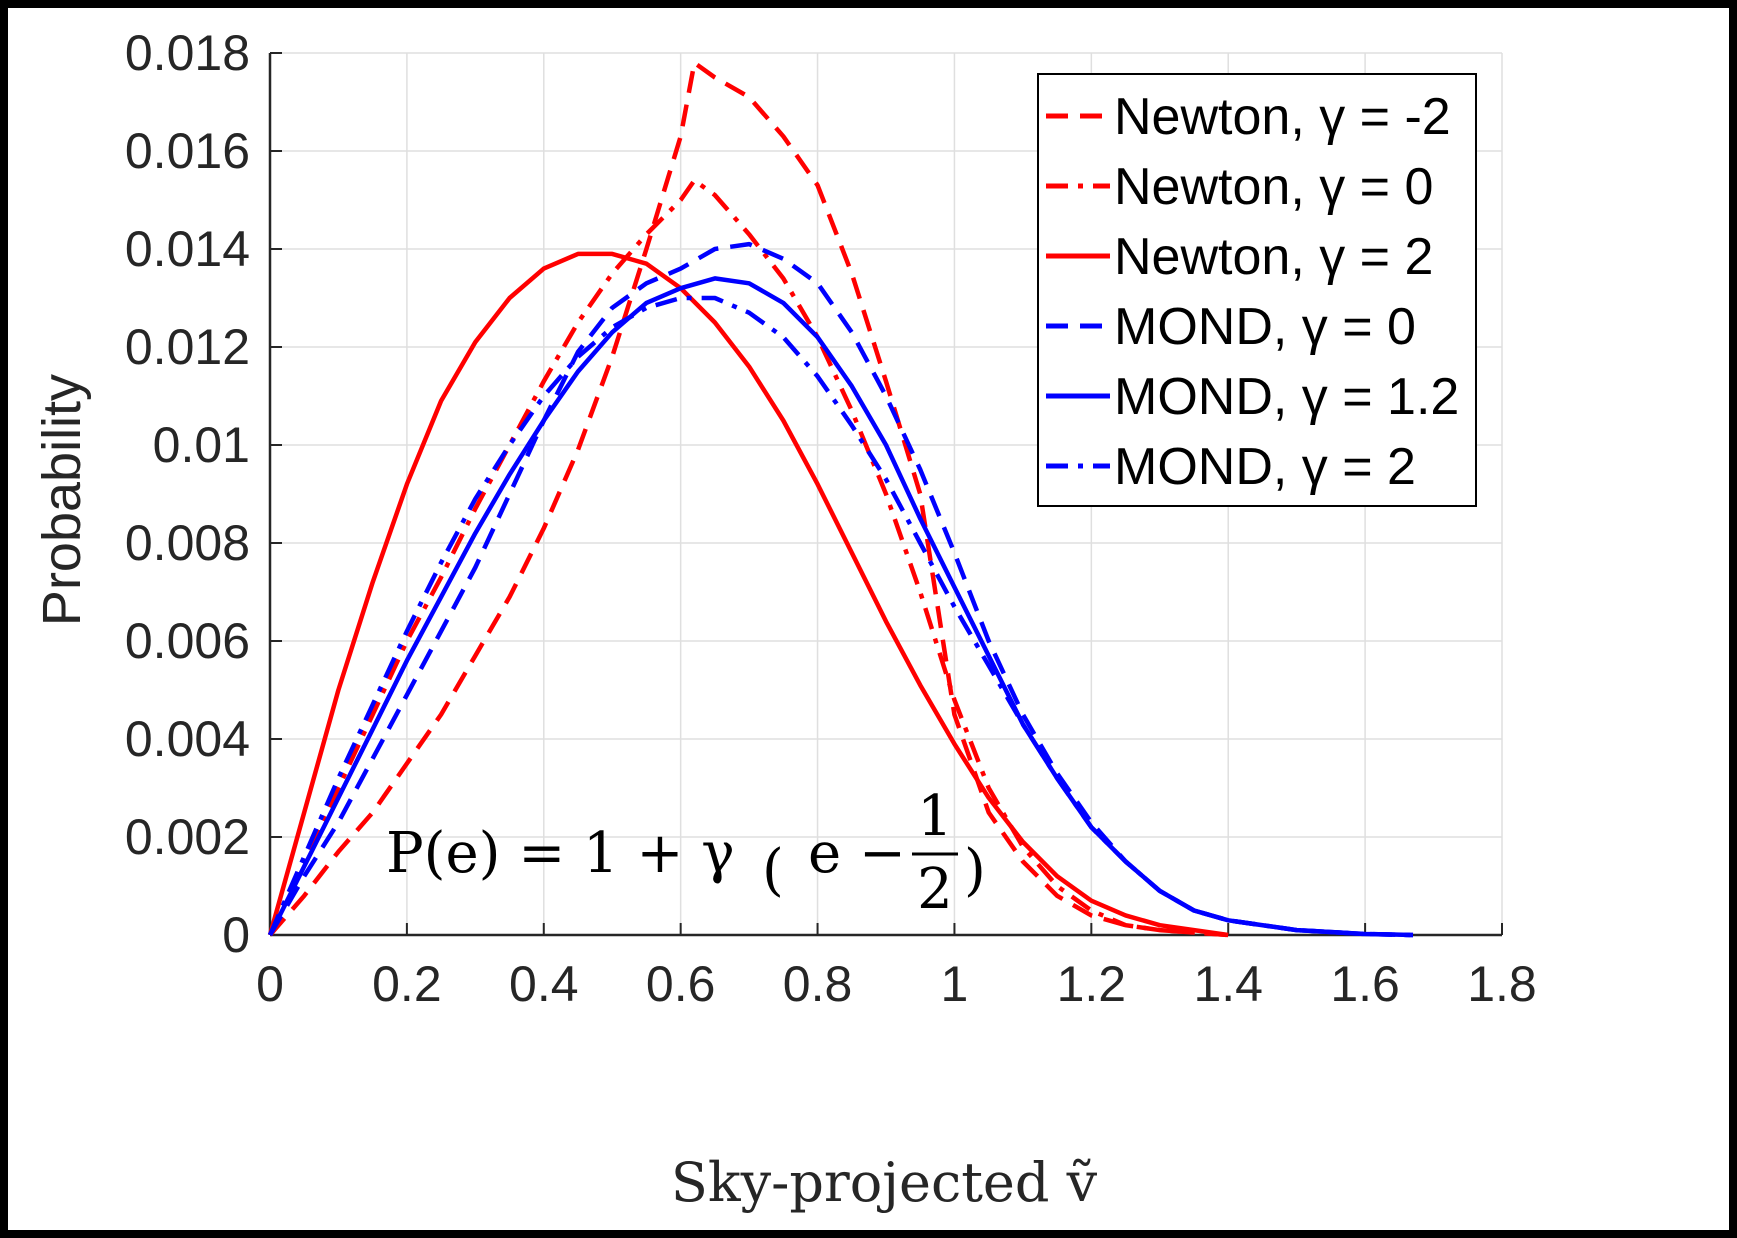 This screenshot has width=1737, height=1238. Describe the element at coordinates (544, 984) in the screenshot. I see `x-tick-label: 0.4` at that location.